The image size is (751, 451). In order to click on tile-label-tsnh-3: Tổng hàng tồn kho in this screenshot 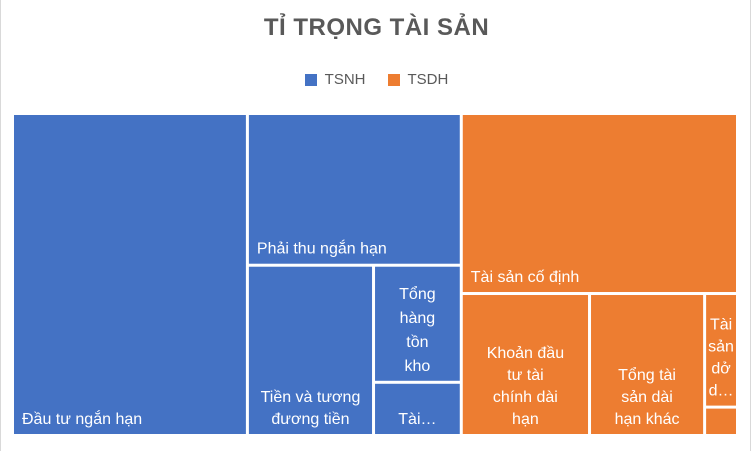, I will do `click(417, 330)`.